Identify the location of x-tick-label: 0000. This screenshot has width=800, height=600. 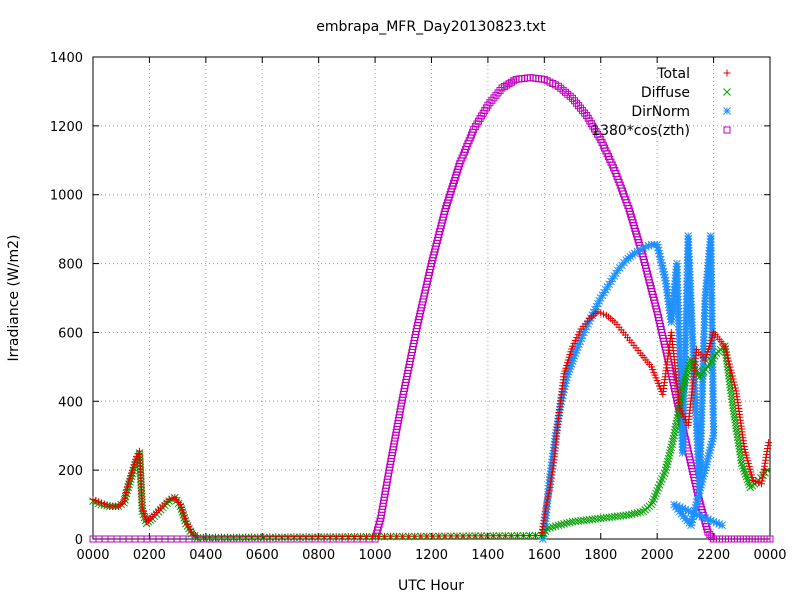
(769, 555).